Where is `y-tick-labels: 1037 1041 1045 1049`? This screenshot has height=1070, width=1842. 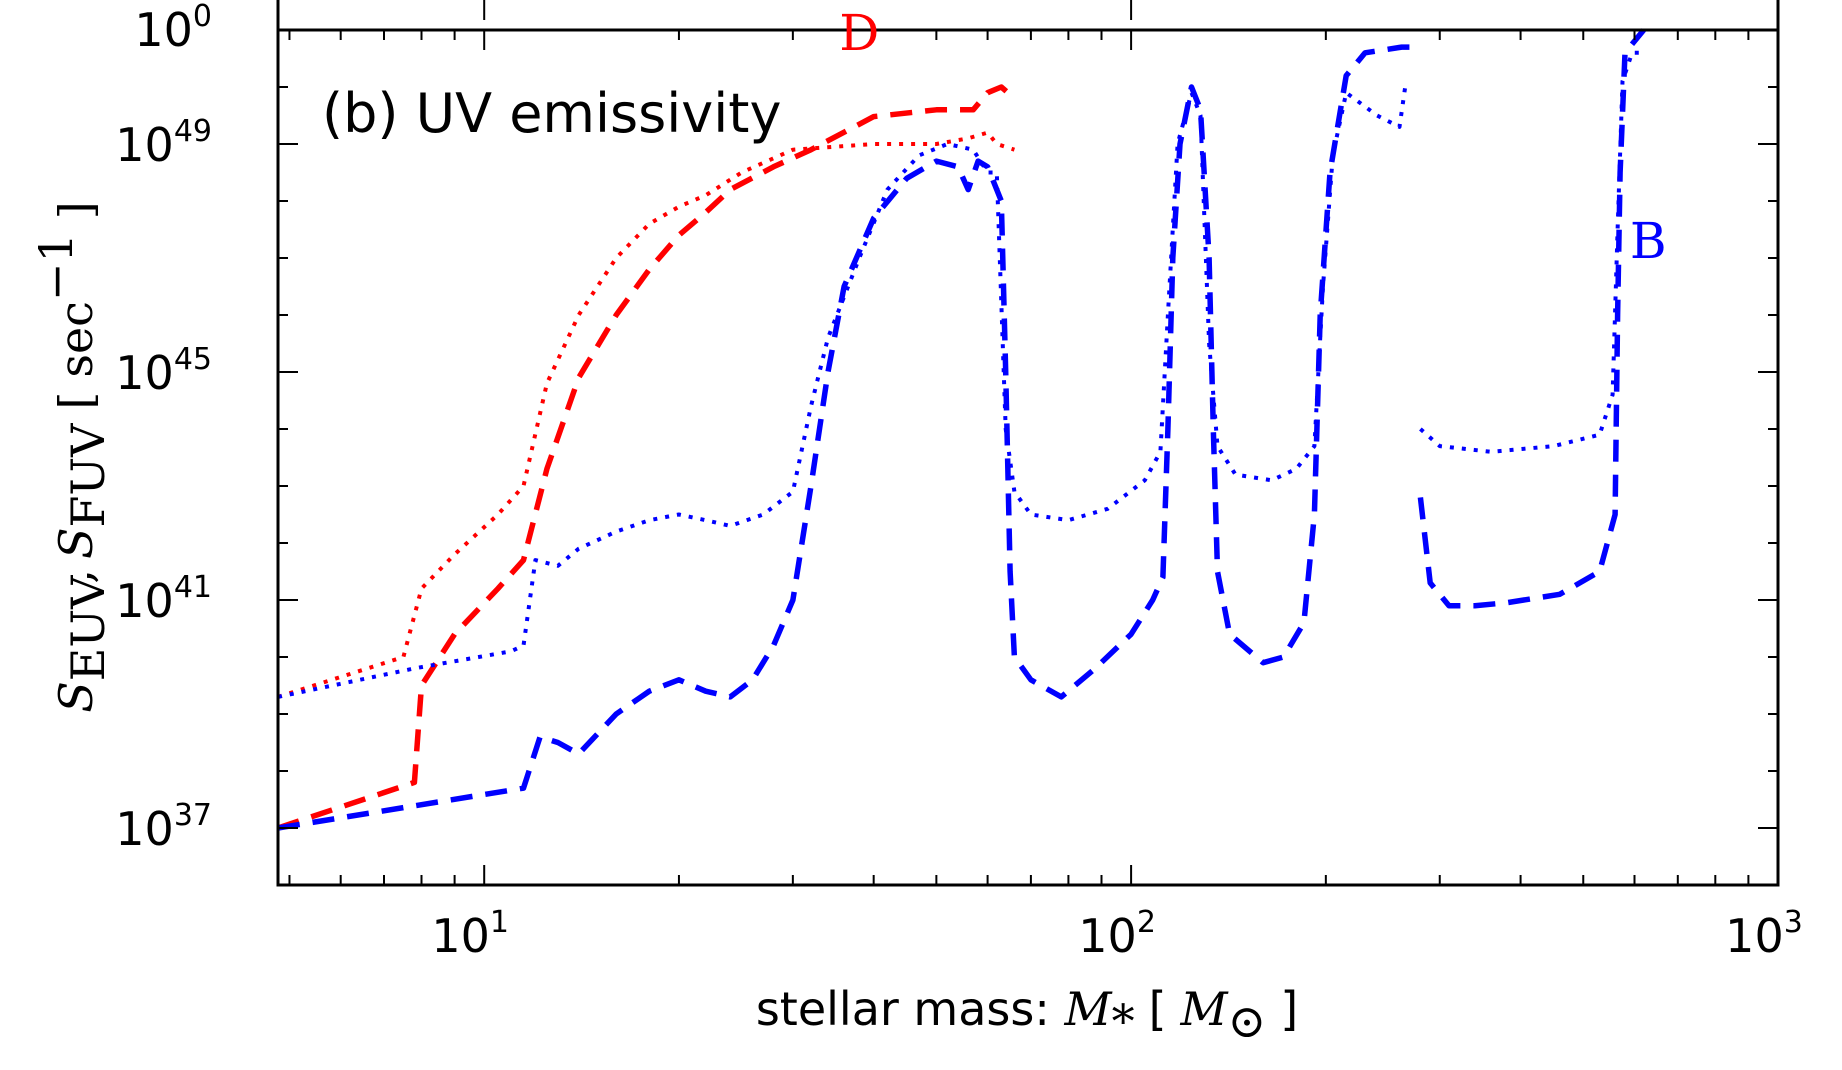 y-tick-labels: 1037 1041 1045 1049 is located at coordinates (163, 485).